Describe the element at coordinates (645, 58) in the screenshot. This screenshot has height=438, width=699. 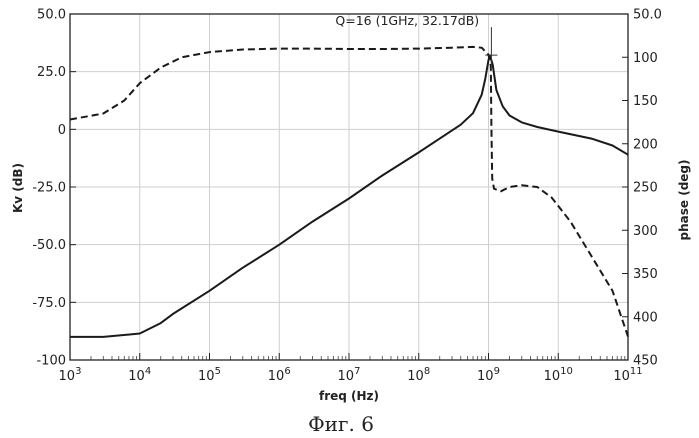
I see `y-right-tick-label: 100` at that location.